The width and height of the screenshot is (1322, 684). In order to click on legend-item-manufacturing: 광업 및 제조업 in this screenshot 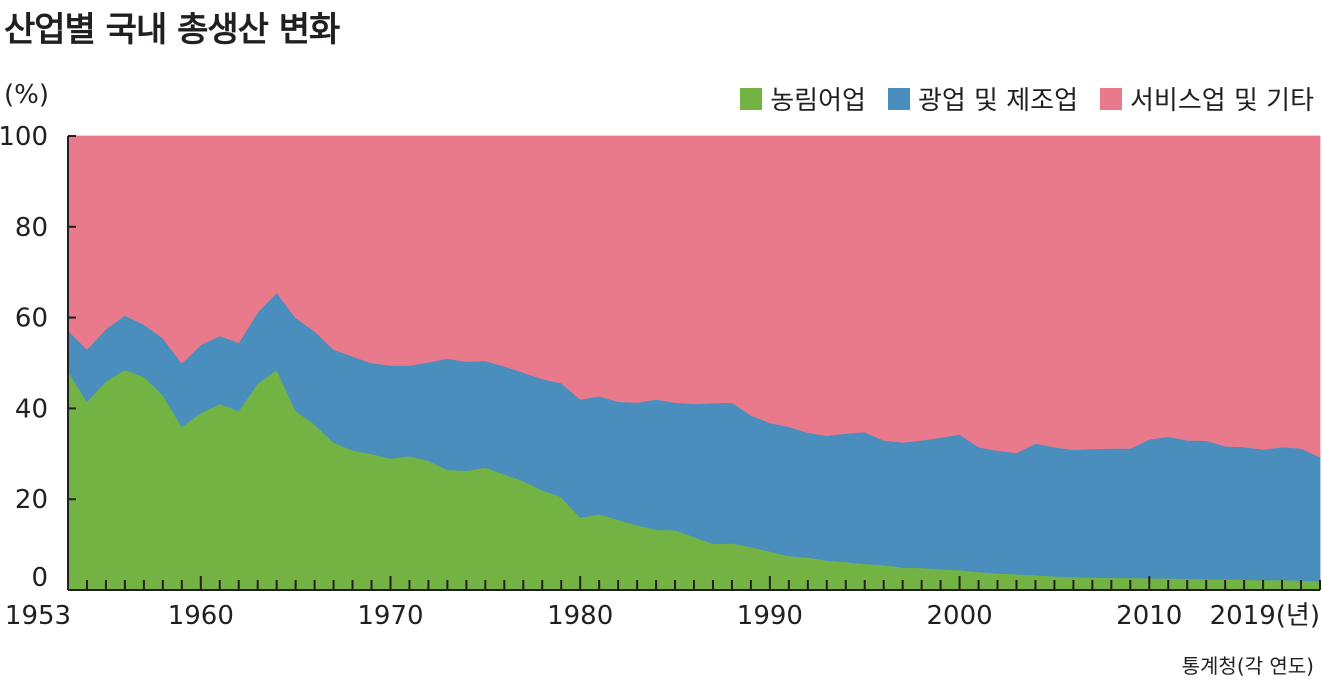, I will do `click(983, 98)`.